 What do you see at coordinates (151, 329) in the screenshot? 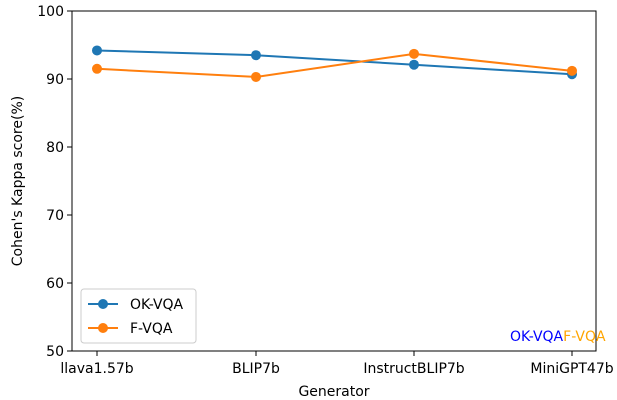
I see `legend-label: F-VQA` at bounding box center [151, 329].